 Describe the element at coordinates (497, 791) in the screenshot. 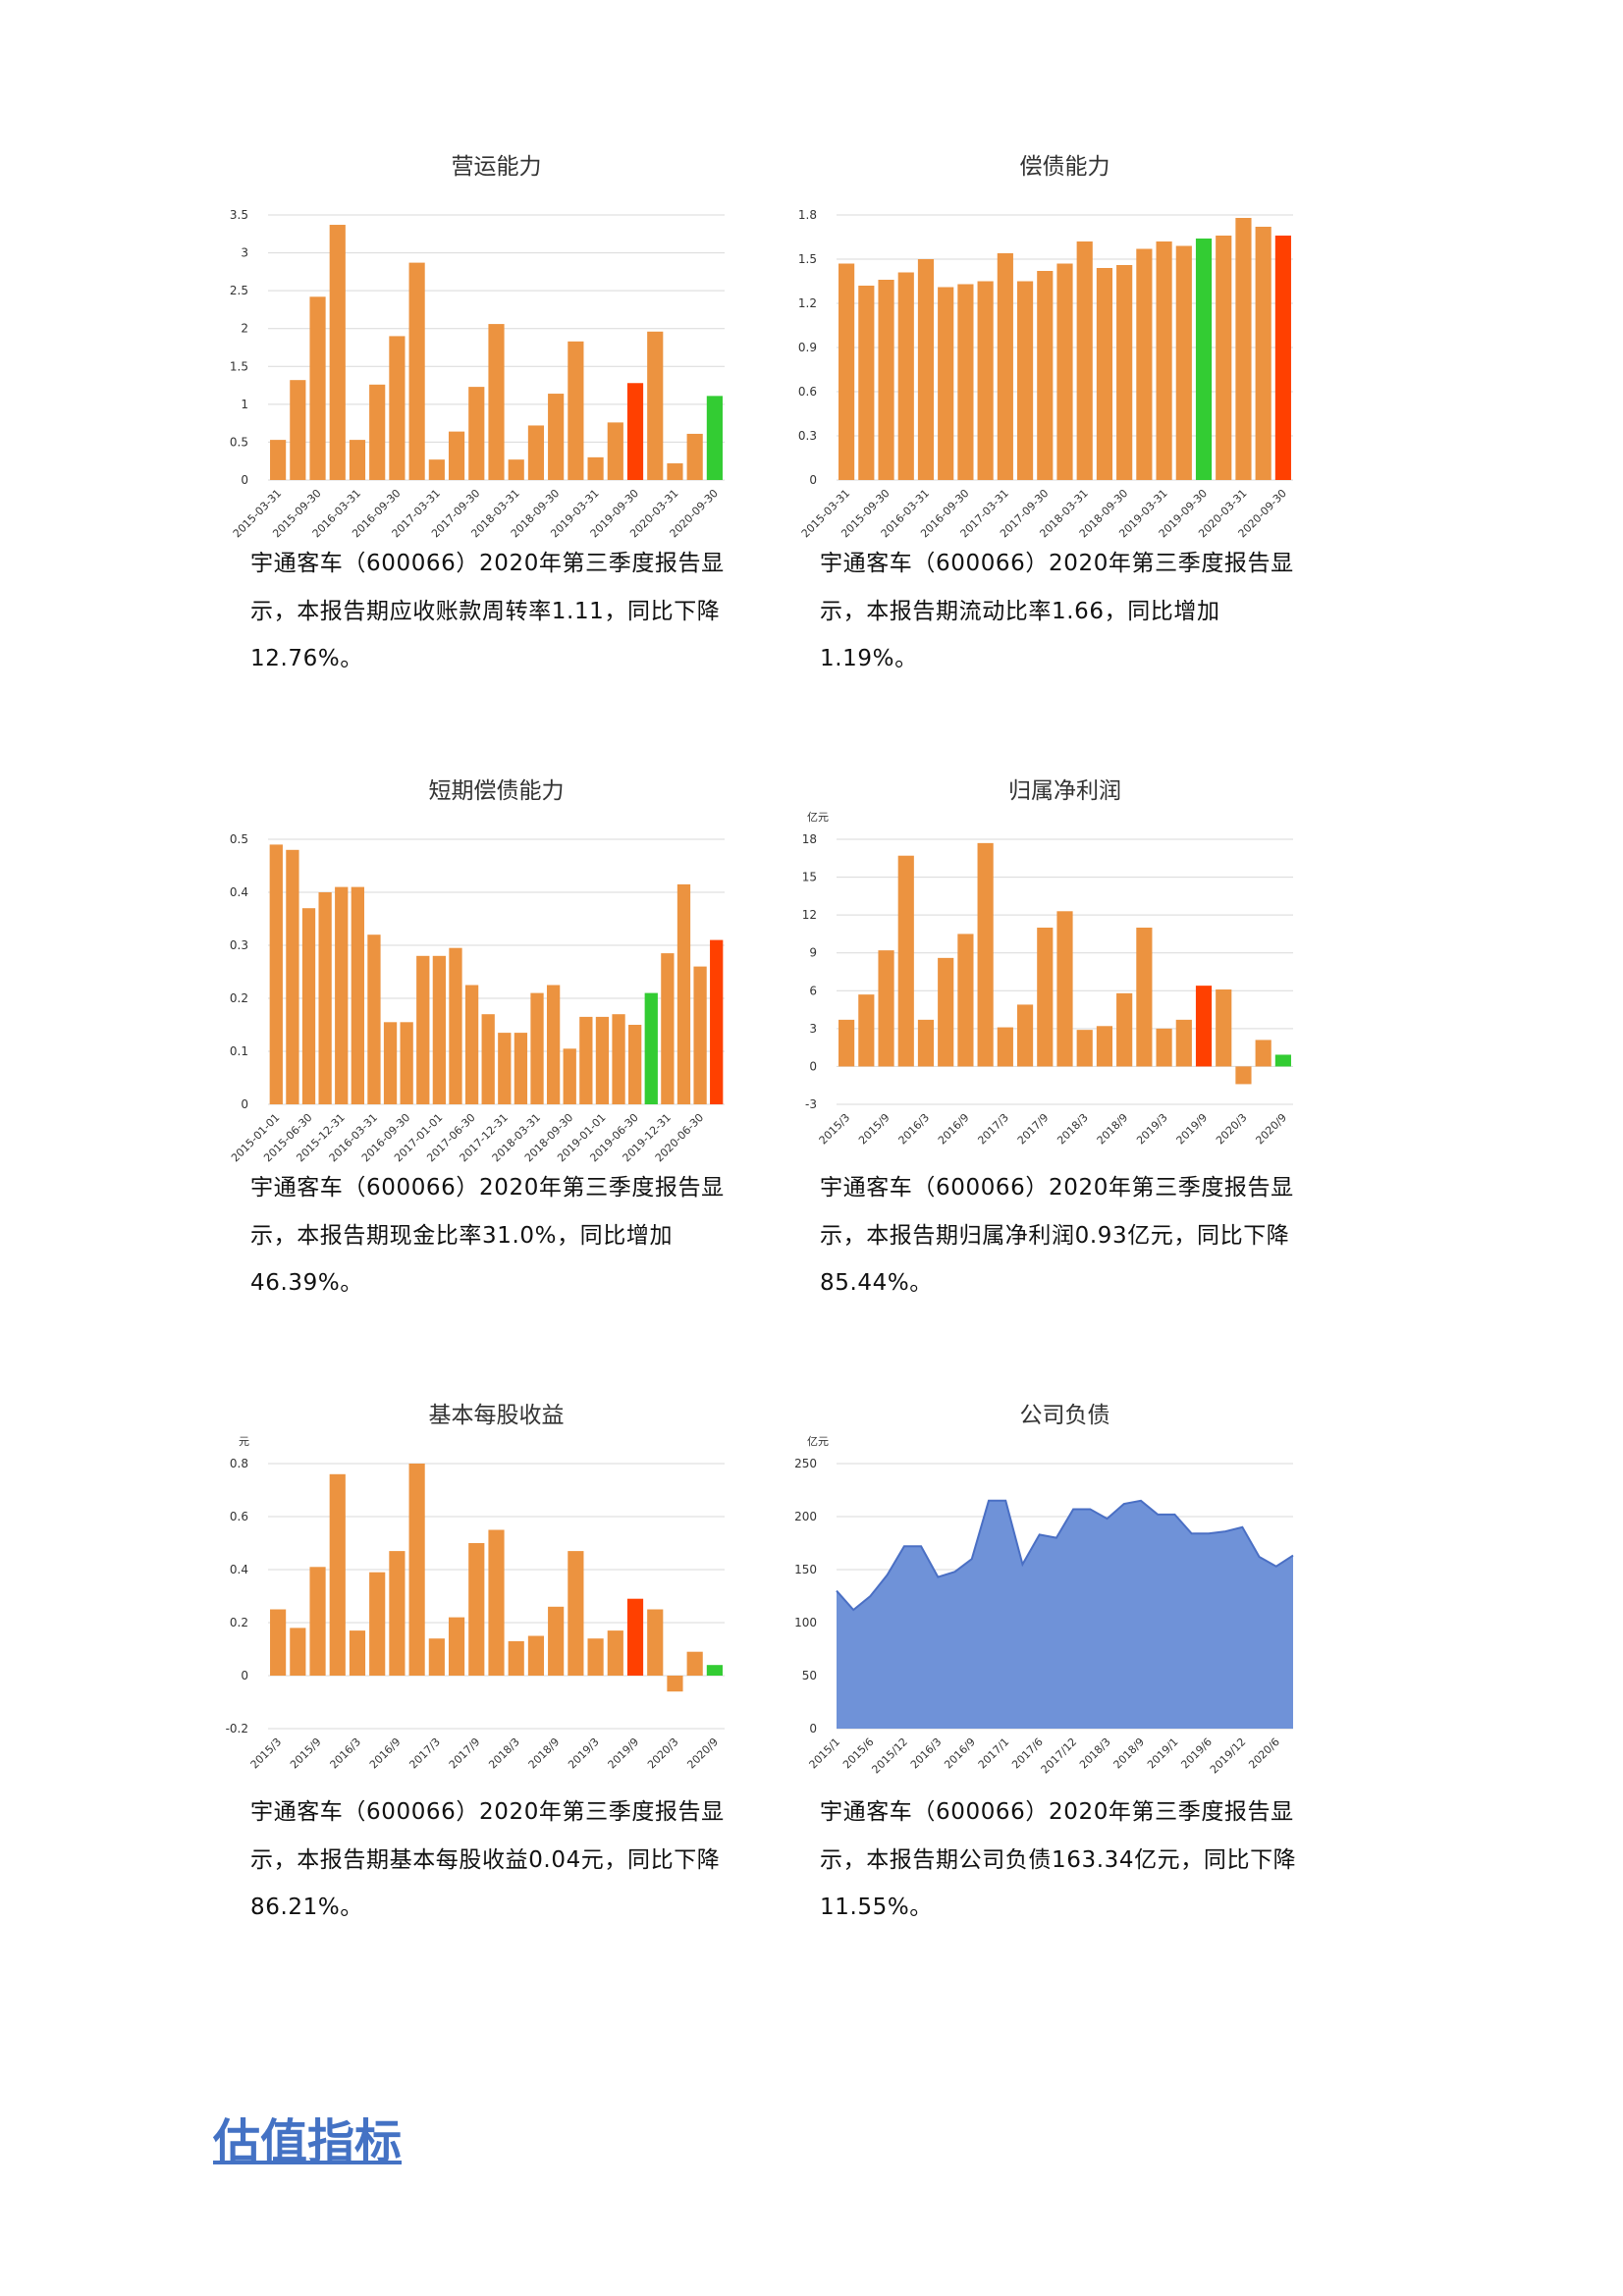

I see `chart-title: 短期偿债能力` at that location.